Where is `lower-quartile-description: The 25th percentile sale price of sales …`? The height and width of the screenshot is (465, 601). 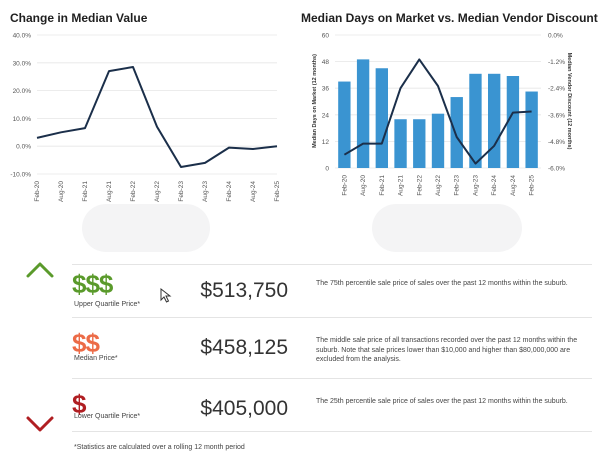
lower-quartile-description: The 25th percentile sale price of sales … is located at coordinates (442, 401).